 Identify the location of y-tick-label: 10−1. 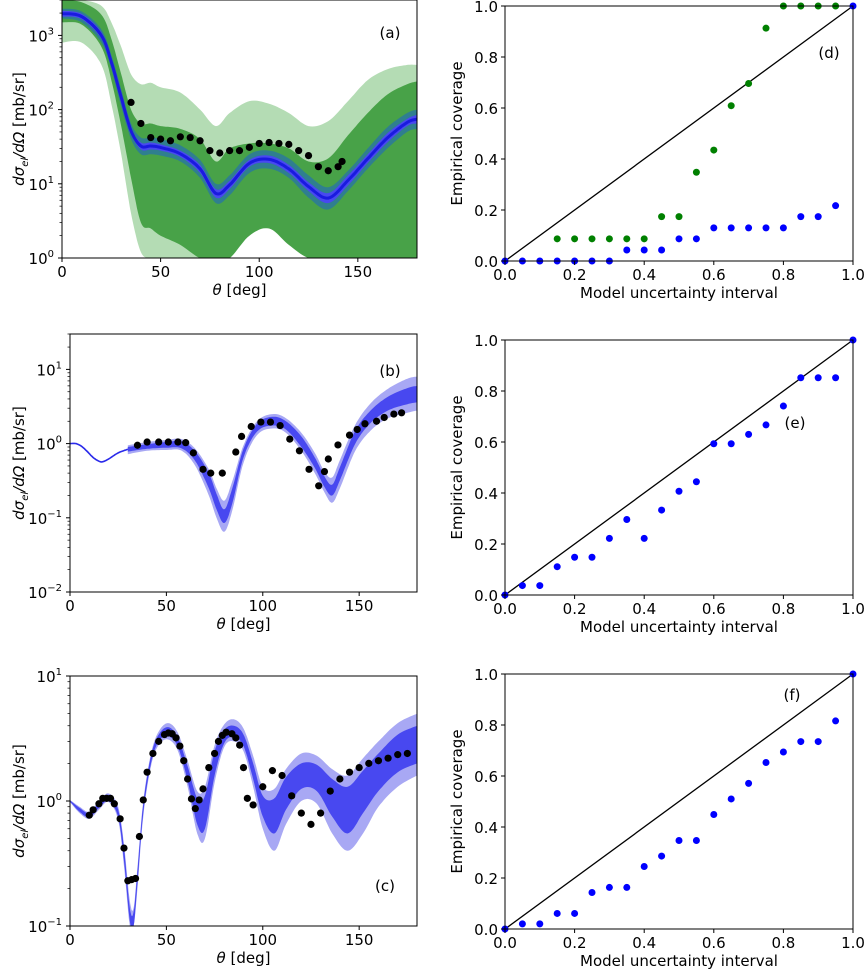
(45, 518).